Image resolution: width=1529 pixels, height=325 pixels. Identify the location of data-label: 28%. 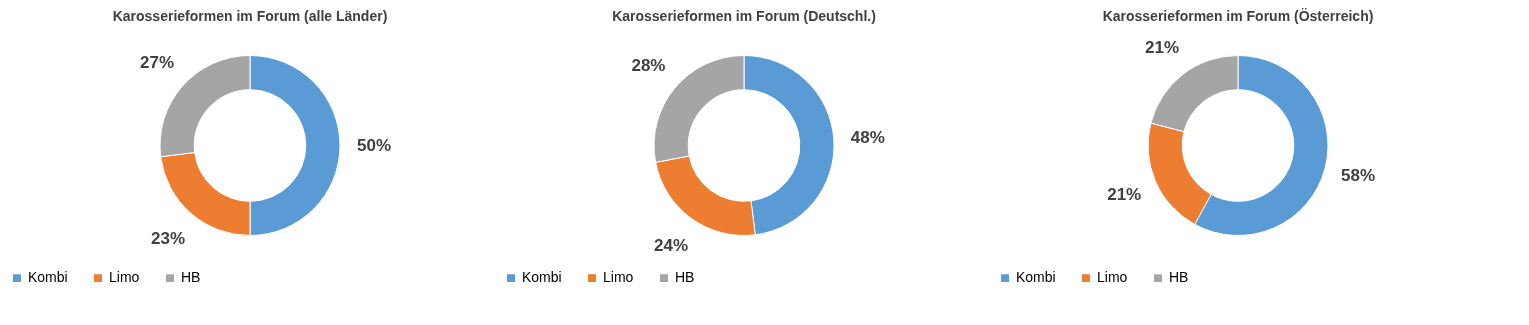
(648, 66).